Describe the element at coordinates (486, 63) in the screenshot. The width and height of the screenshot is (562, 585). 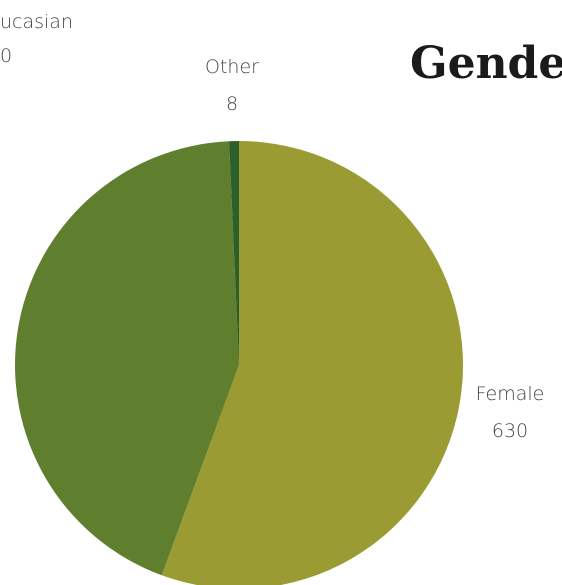
I see `chart-title: Gender` at that location.